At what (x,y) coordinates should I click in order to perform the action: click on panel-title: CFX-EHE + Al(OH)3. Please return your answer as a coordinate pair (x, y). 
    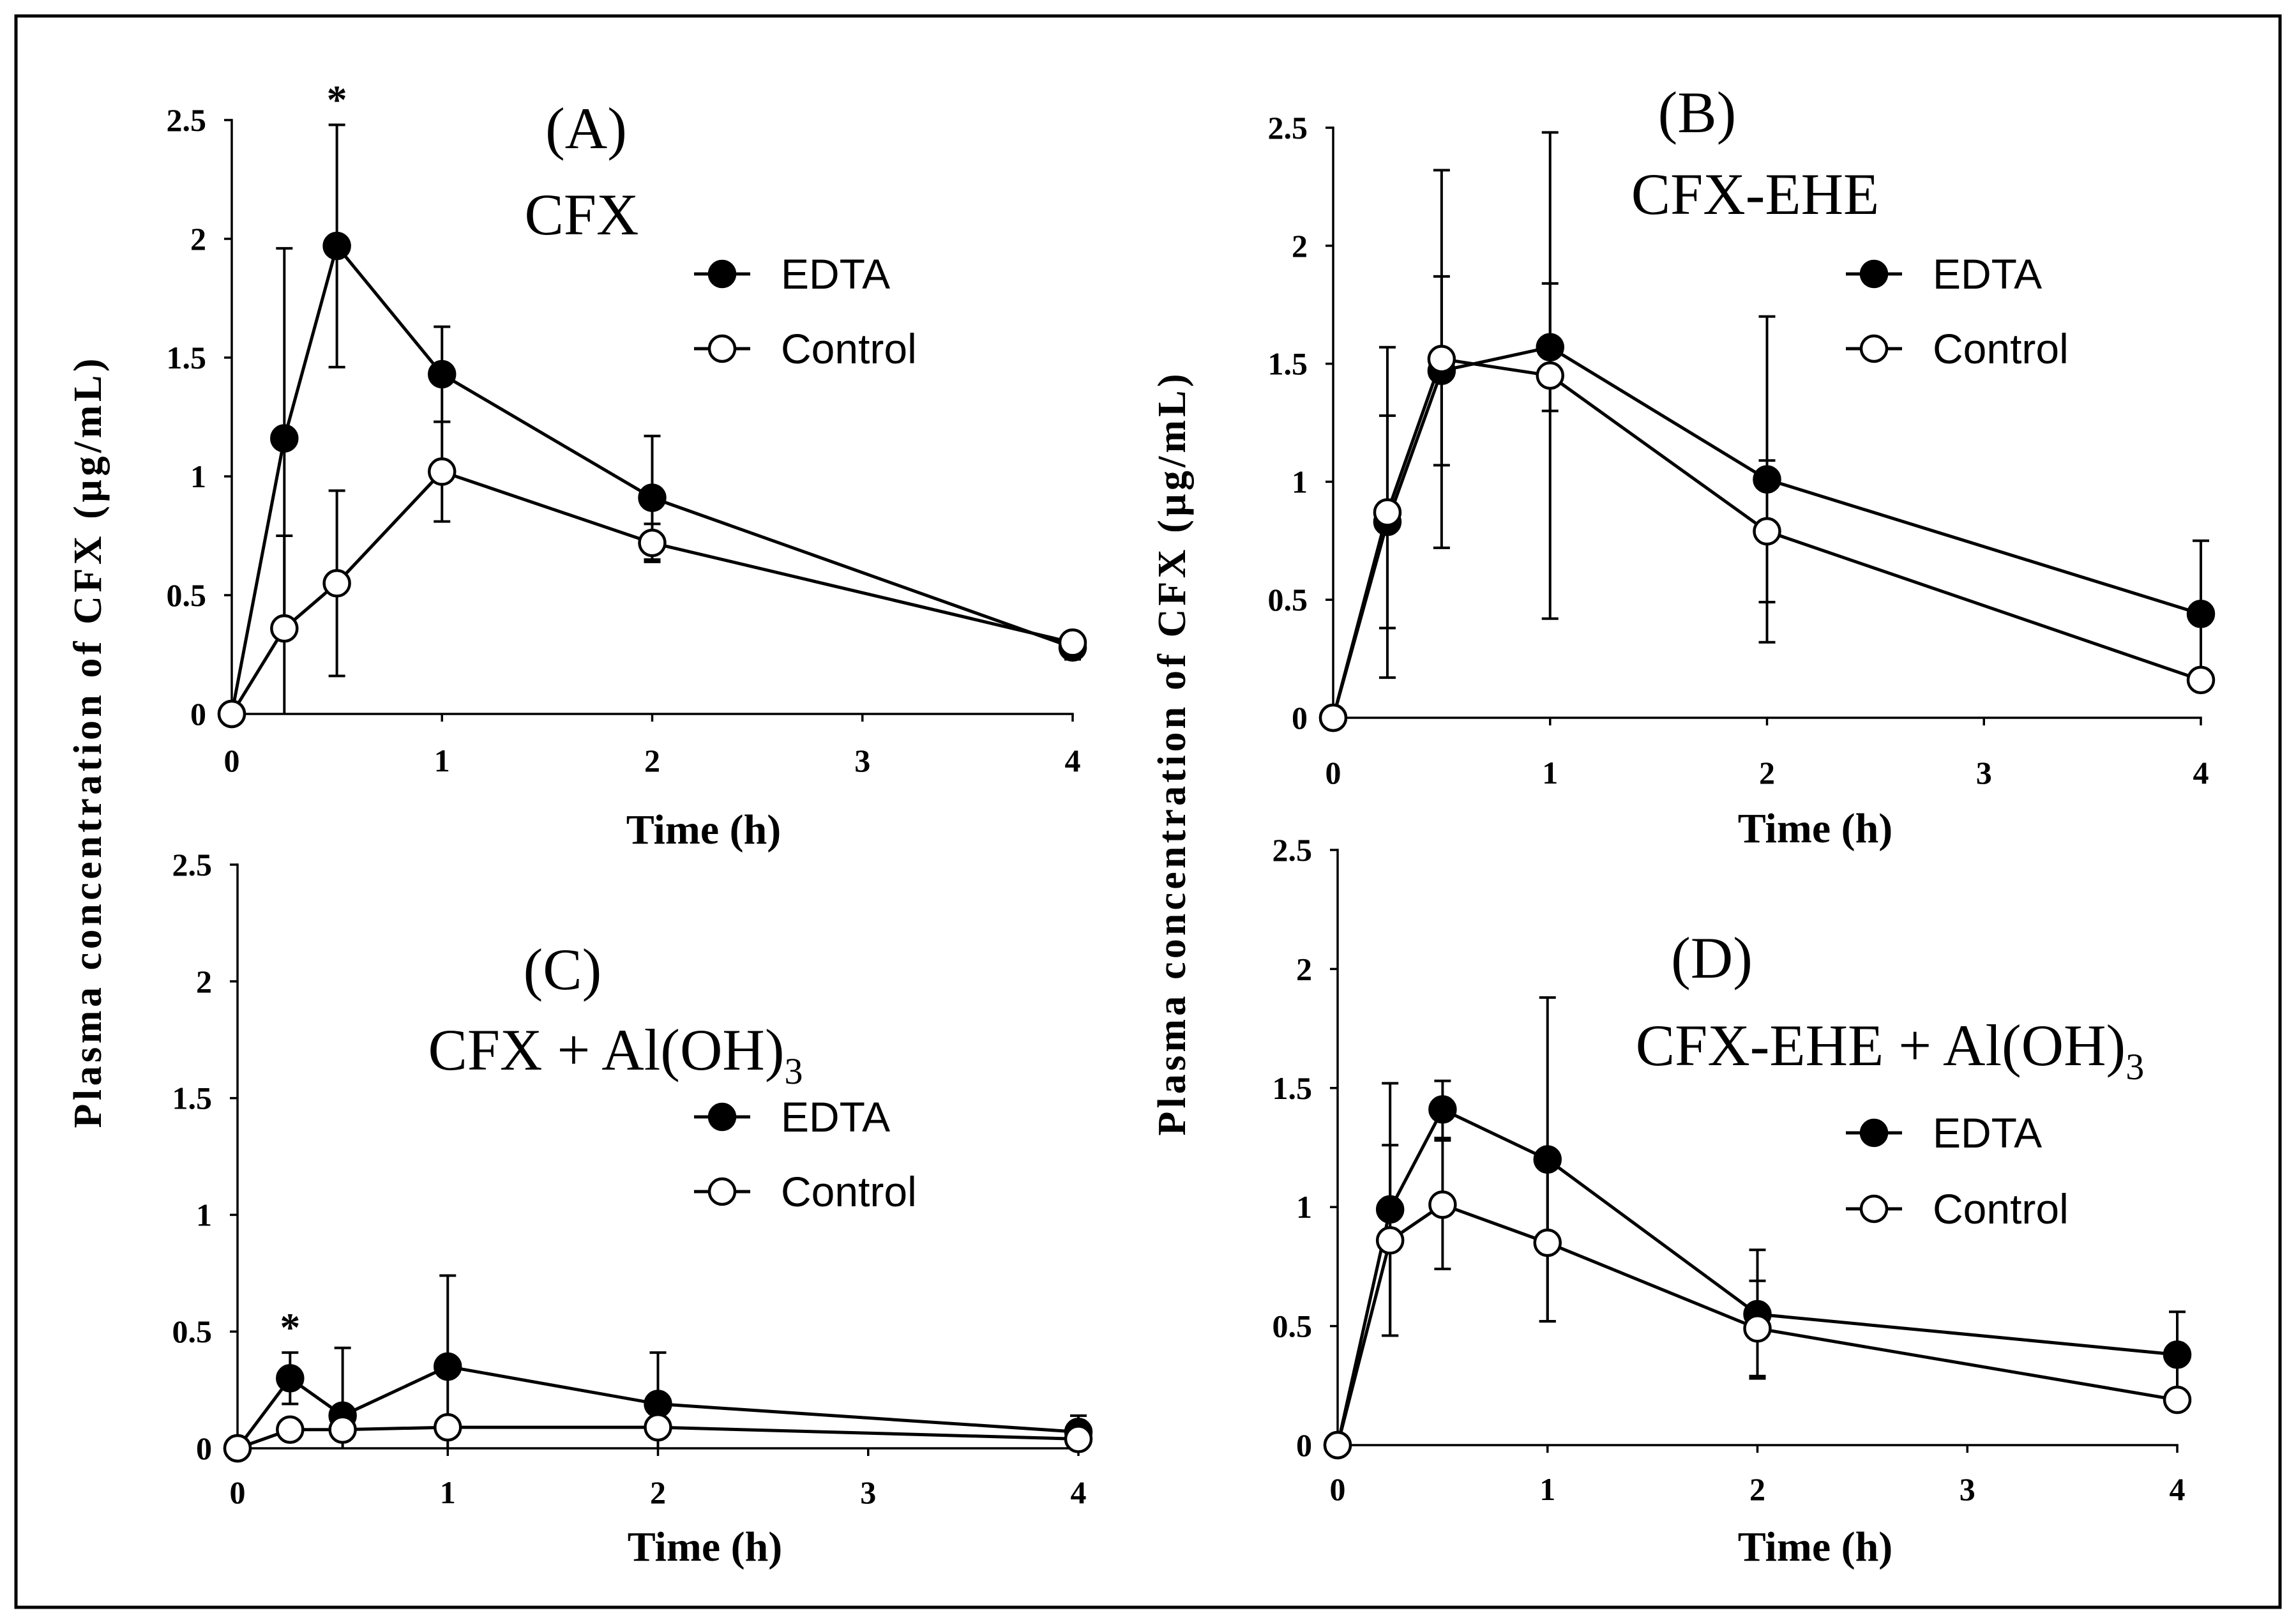
    Looking at the image, I should click on (1890, 1050).